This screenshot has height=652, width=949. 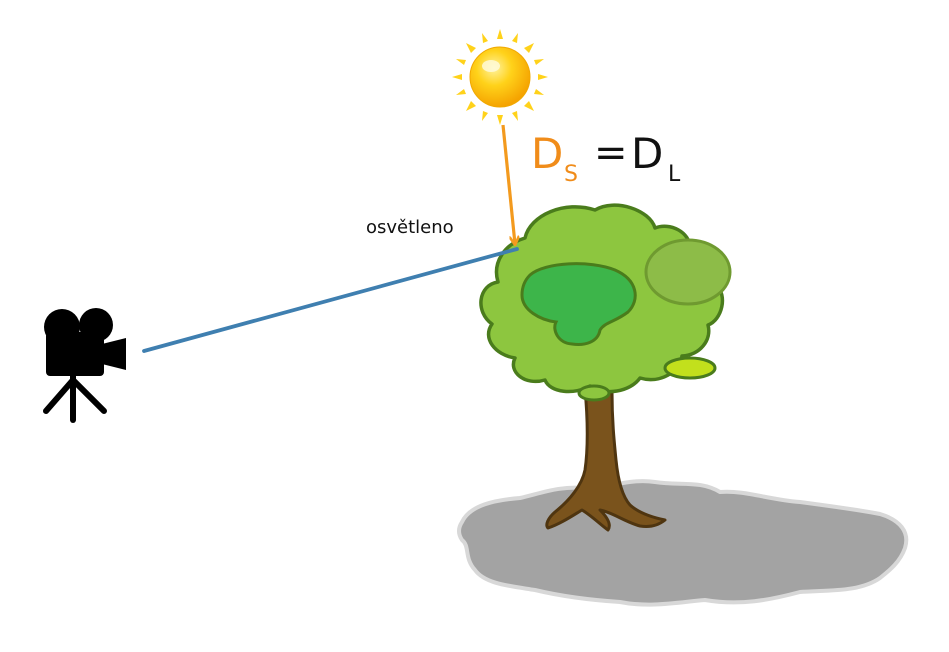 What do you see at coordinates (647, 153) in the screenshot?
I see `equation-rhs-main: D` at bounding box center [647, 153].